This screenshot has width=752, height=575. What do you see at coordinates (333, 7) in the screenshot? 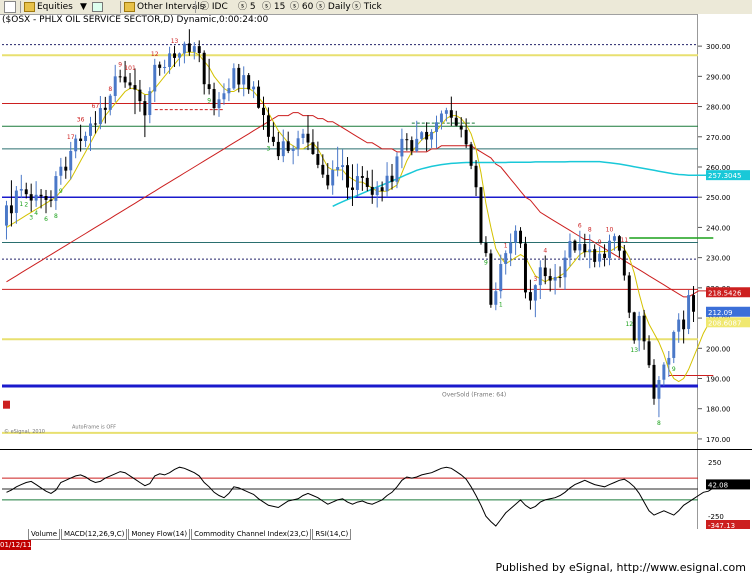
I see `toolbar-daily: ⓢ Daily` at bounding box center [333, 7].